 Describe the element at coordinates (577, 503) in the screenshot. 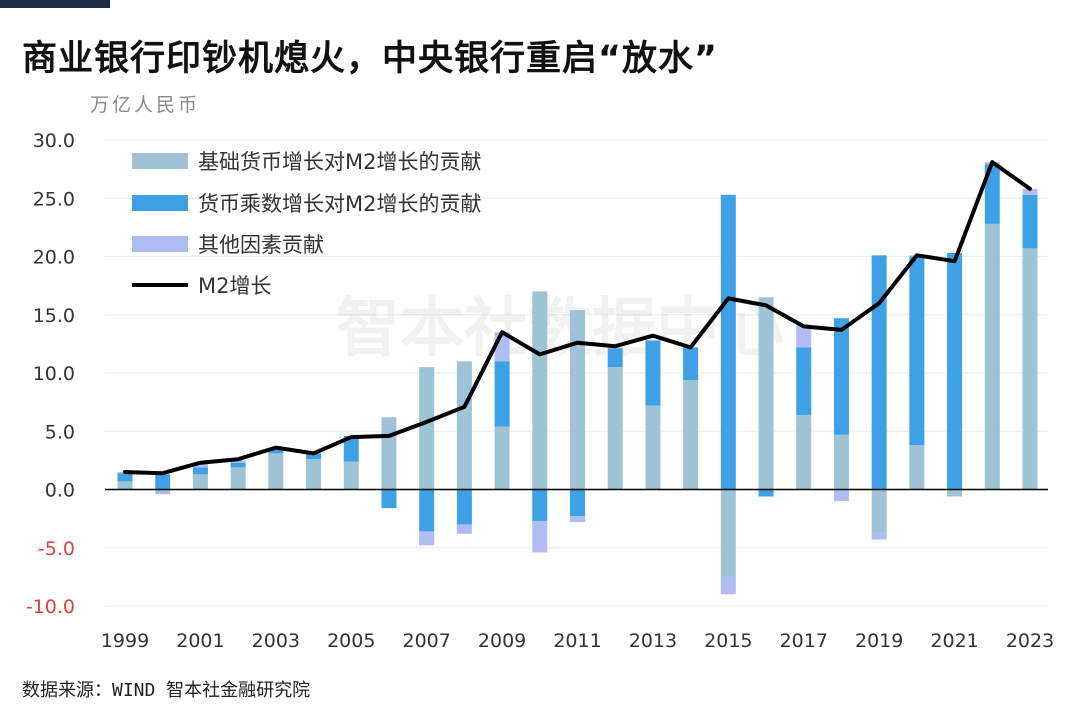

I see `bar-multiplier-2011` at that location.